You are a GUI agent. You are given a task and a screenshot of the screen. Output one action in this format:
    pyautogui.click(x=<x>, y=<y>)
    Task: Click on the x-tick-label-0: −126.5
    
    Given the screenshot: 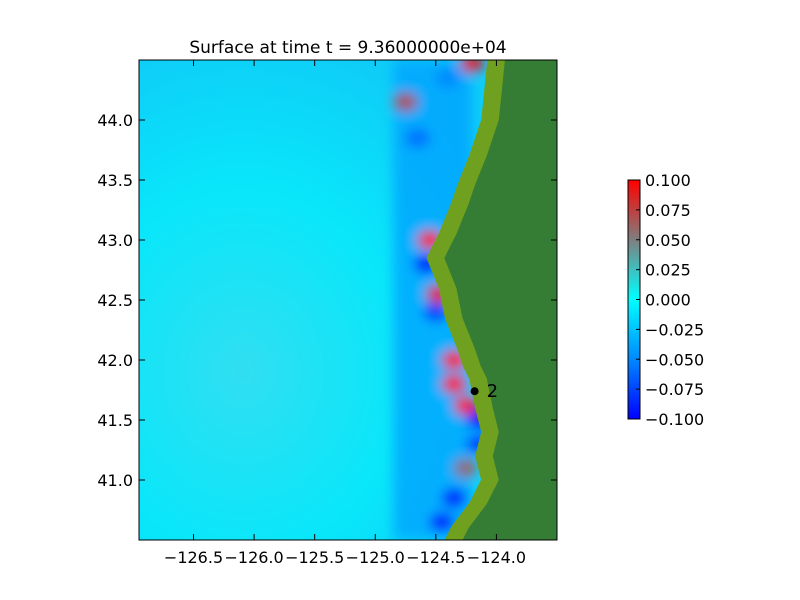 What is the action you would take?
    pyautogui.click(x=193, y=557)
    